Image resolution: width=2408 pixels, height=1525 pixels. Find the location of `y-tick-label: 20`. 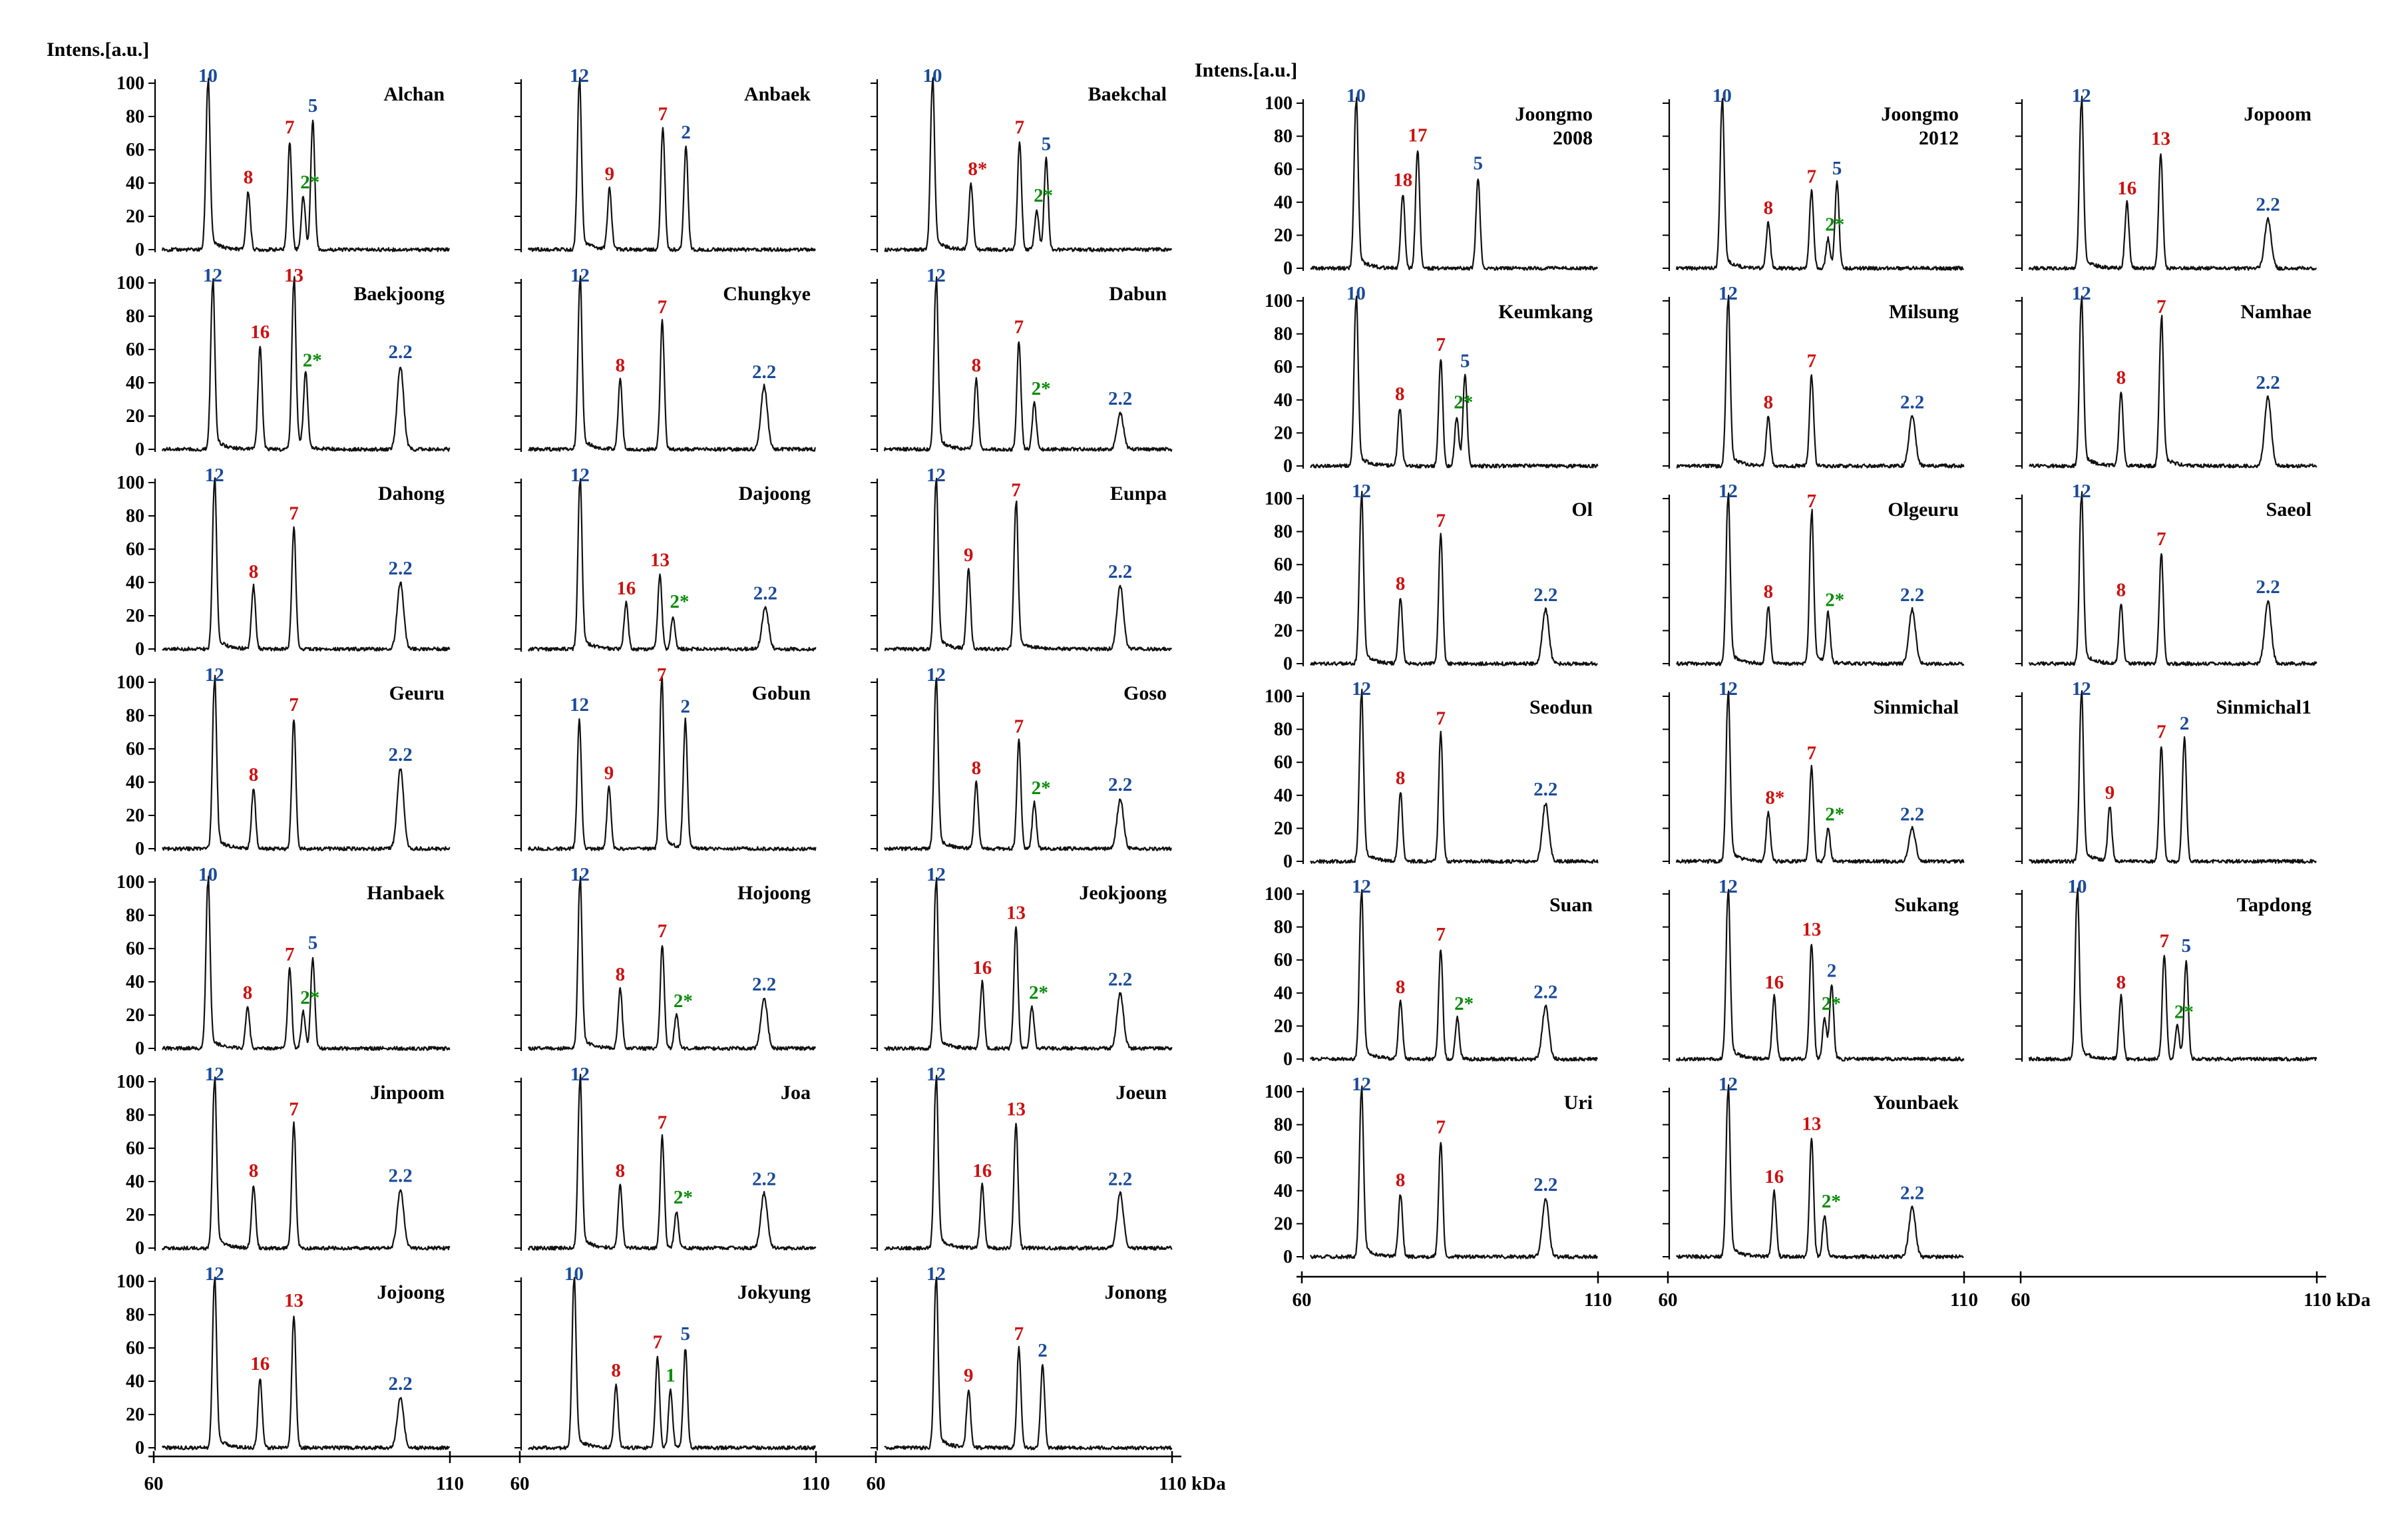

y-tick-label: 20 is located at coordinates (1283, 631).